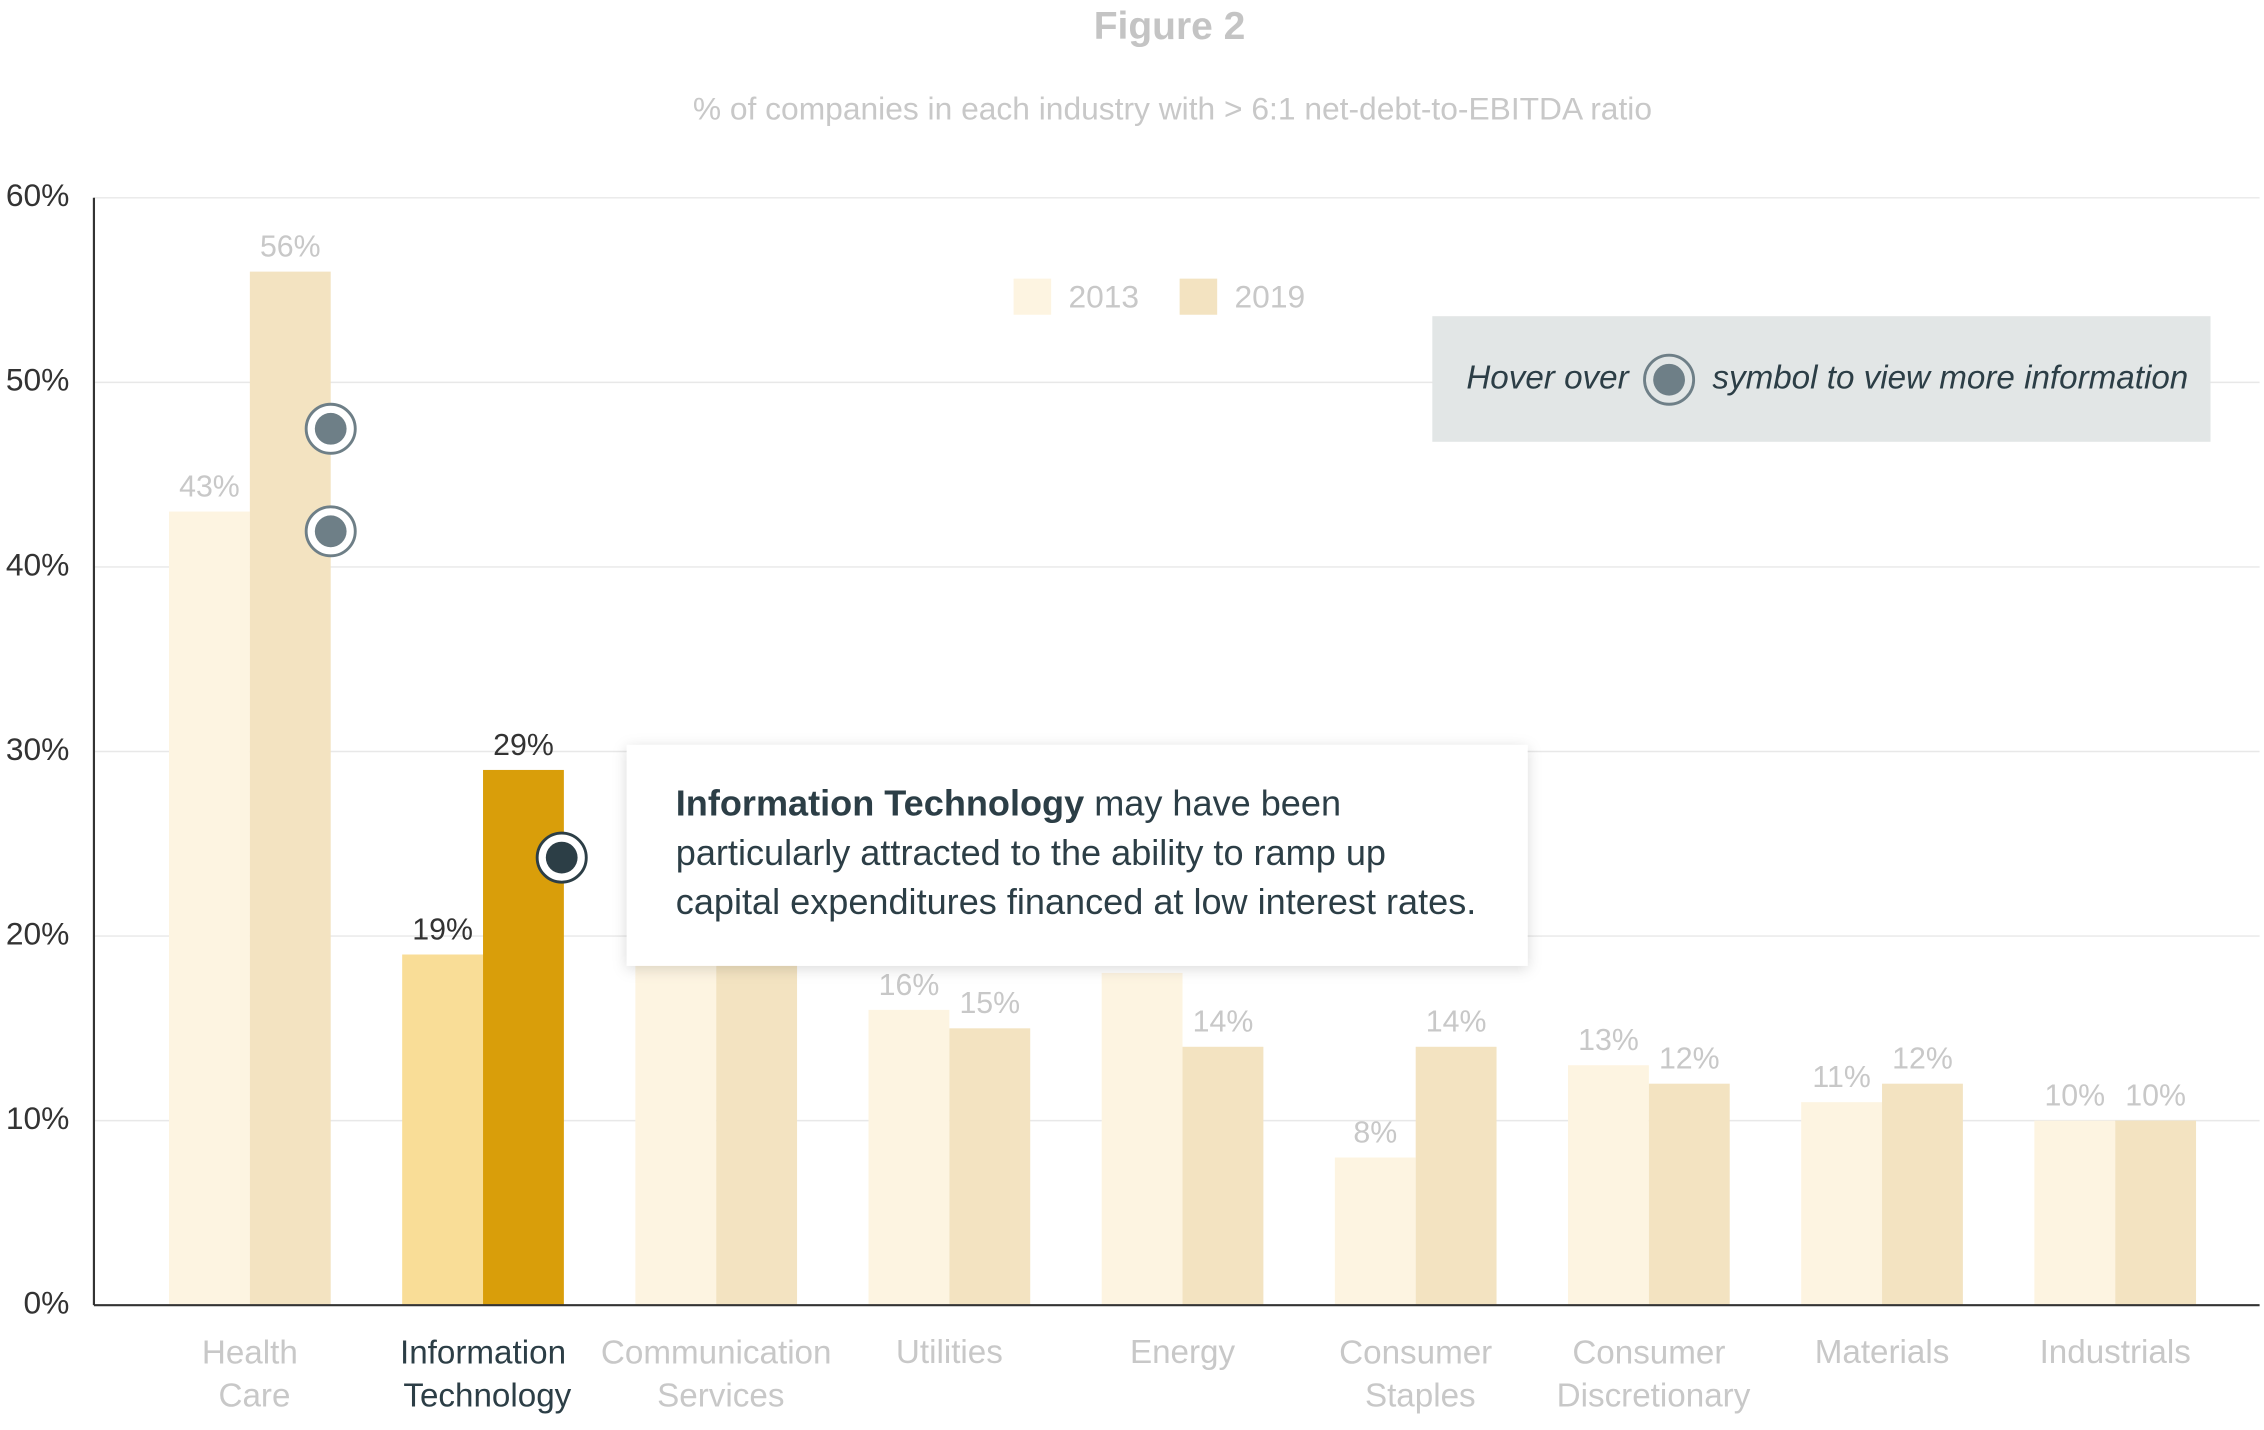 Image resolution: width=2264 pixels, height=1430 pixels. What do you see at coordinates (1841, 1077) in the screenshot?
I see `value-label: 11%` at bounding box center [1841, 1077].